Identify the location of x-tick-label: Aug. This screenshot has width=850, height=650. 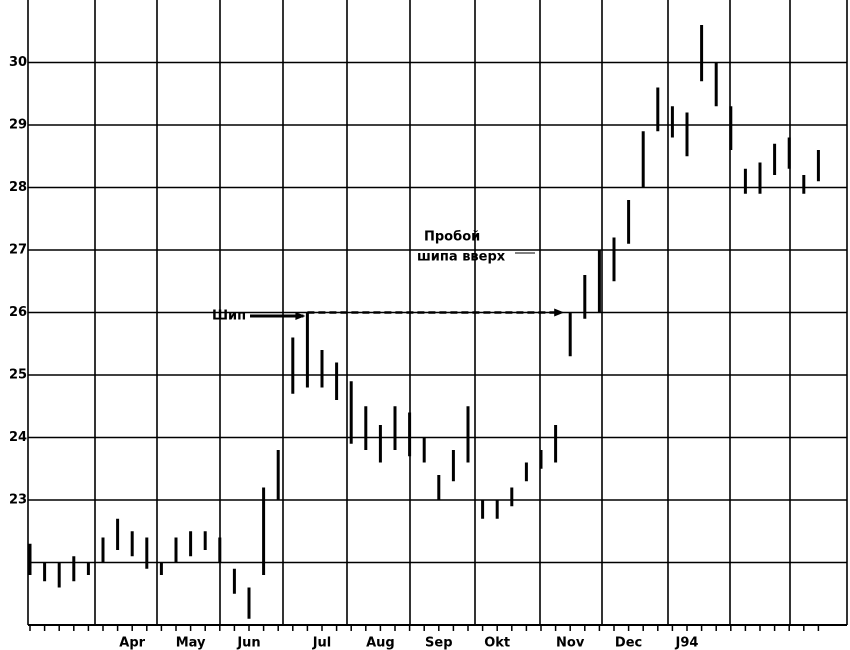
(380, 643).